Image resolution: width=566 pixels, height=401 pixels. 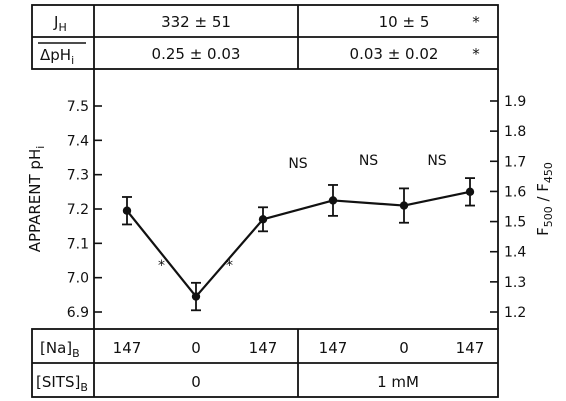 What do you see at coordinates (57, 56) in the screenshot?
I see `dphi-label: ΔpHi` at bounding box center [57, 56].